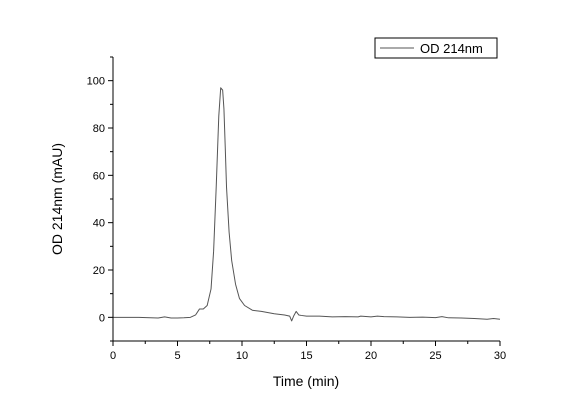 The image size is (563, 417). What do you see at coordinates (57, 199) in the screenshot?
I see `y-axis-title: OD 214nm (mAU)` at bounding box center [57, 199].